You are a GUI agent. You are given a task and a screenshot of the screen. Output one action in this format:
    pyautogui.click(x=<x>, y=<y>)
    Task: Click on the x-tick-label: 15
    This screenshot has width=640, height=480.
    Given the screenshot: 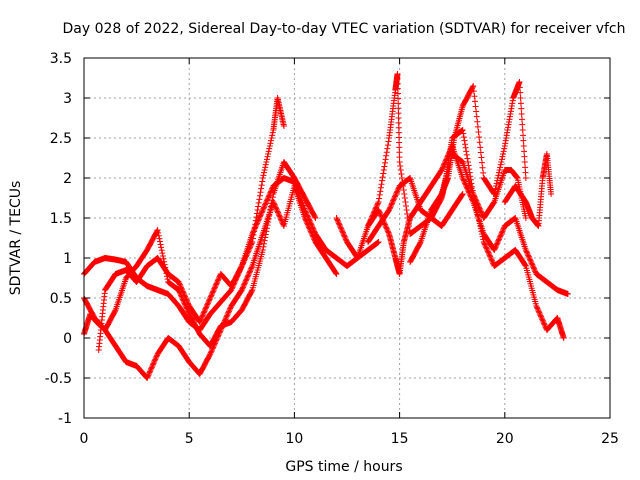 What is the action you would take?
    pyautogui.click(x=400, y=439)
    